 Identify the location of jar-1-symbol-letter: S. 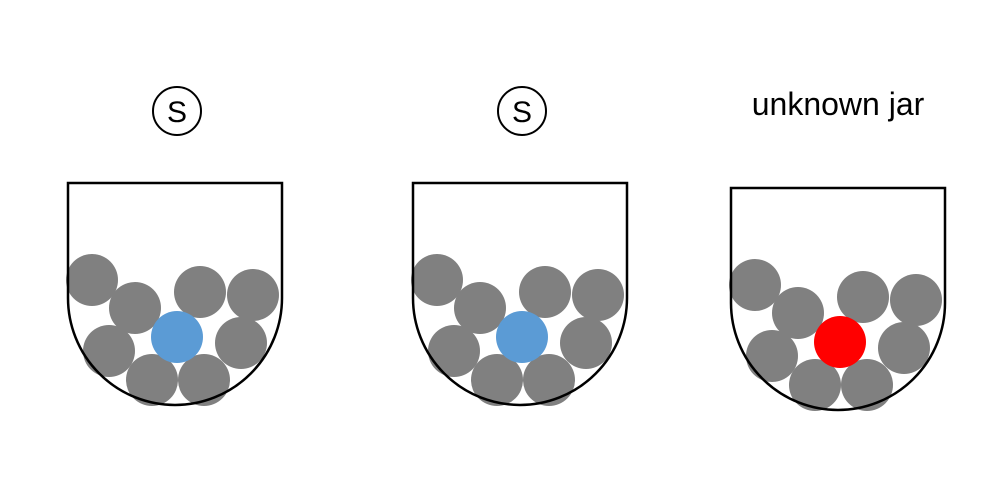
(177, 112).